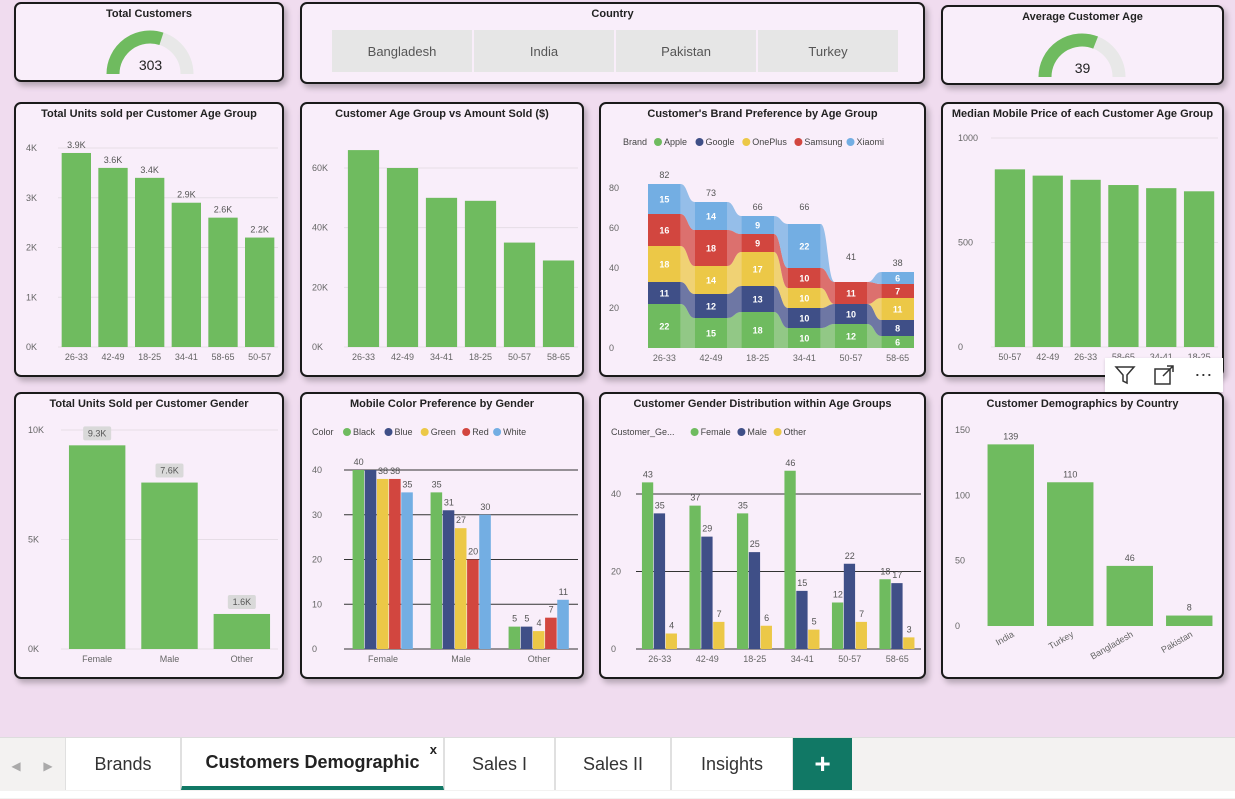 This screenshot has width=1235, height=799. I want to click on tab-sales-ii: Sales II, so click(613, 764).